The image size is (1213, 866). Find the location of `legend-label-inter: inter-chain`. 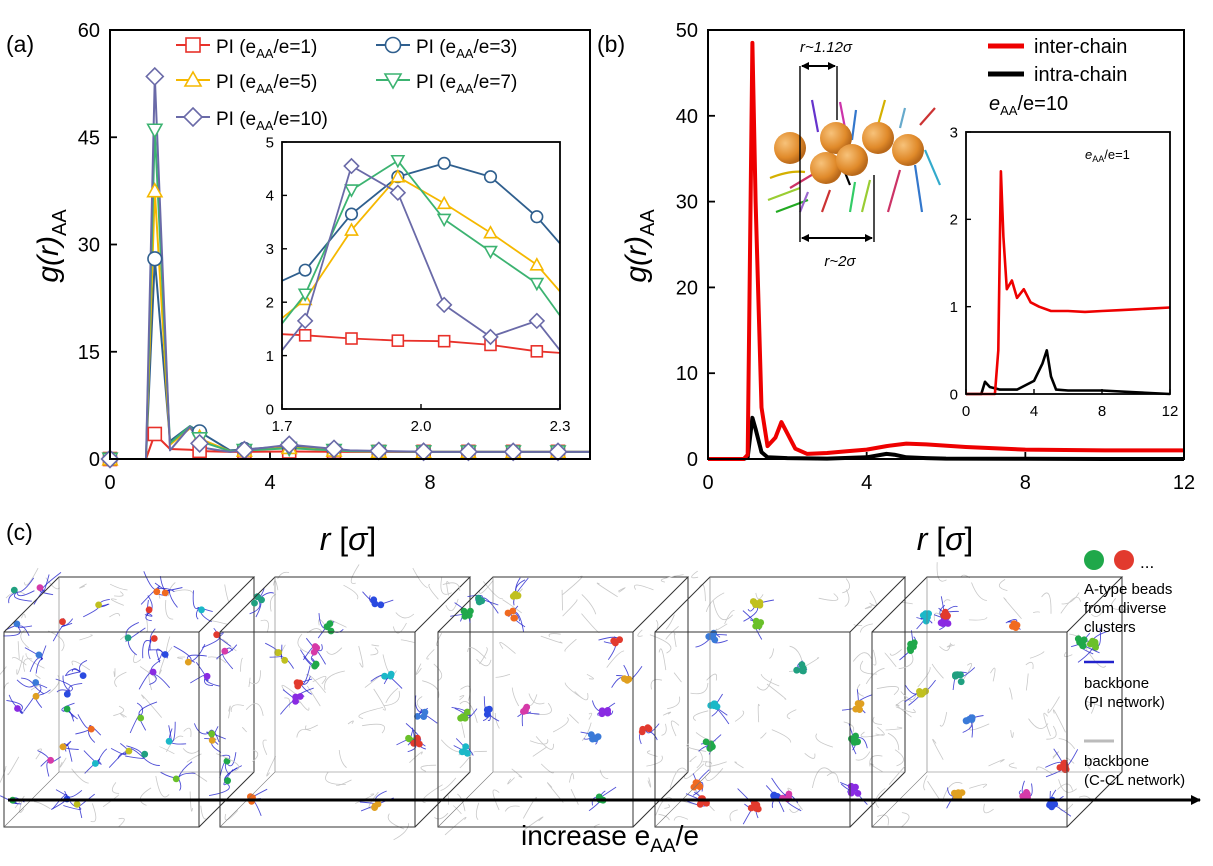

legend-label-inter: inter-chain is located at coordinates (1080, 47).